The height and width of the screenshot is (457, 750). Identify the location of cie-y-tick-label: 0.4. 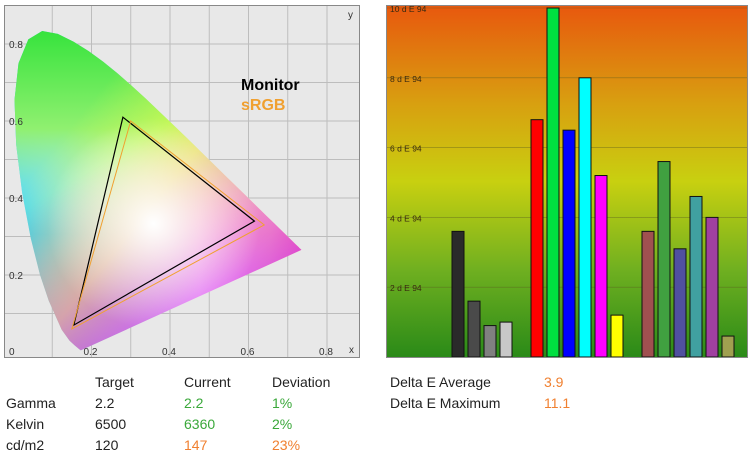
(16, 199).